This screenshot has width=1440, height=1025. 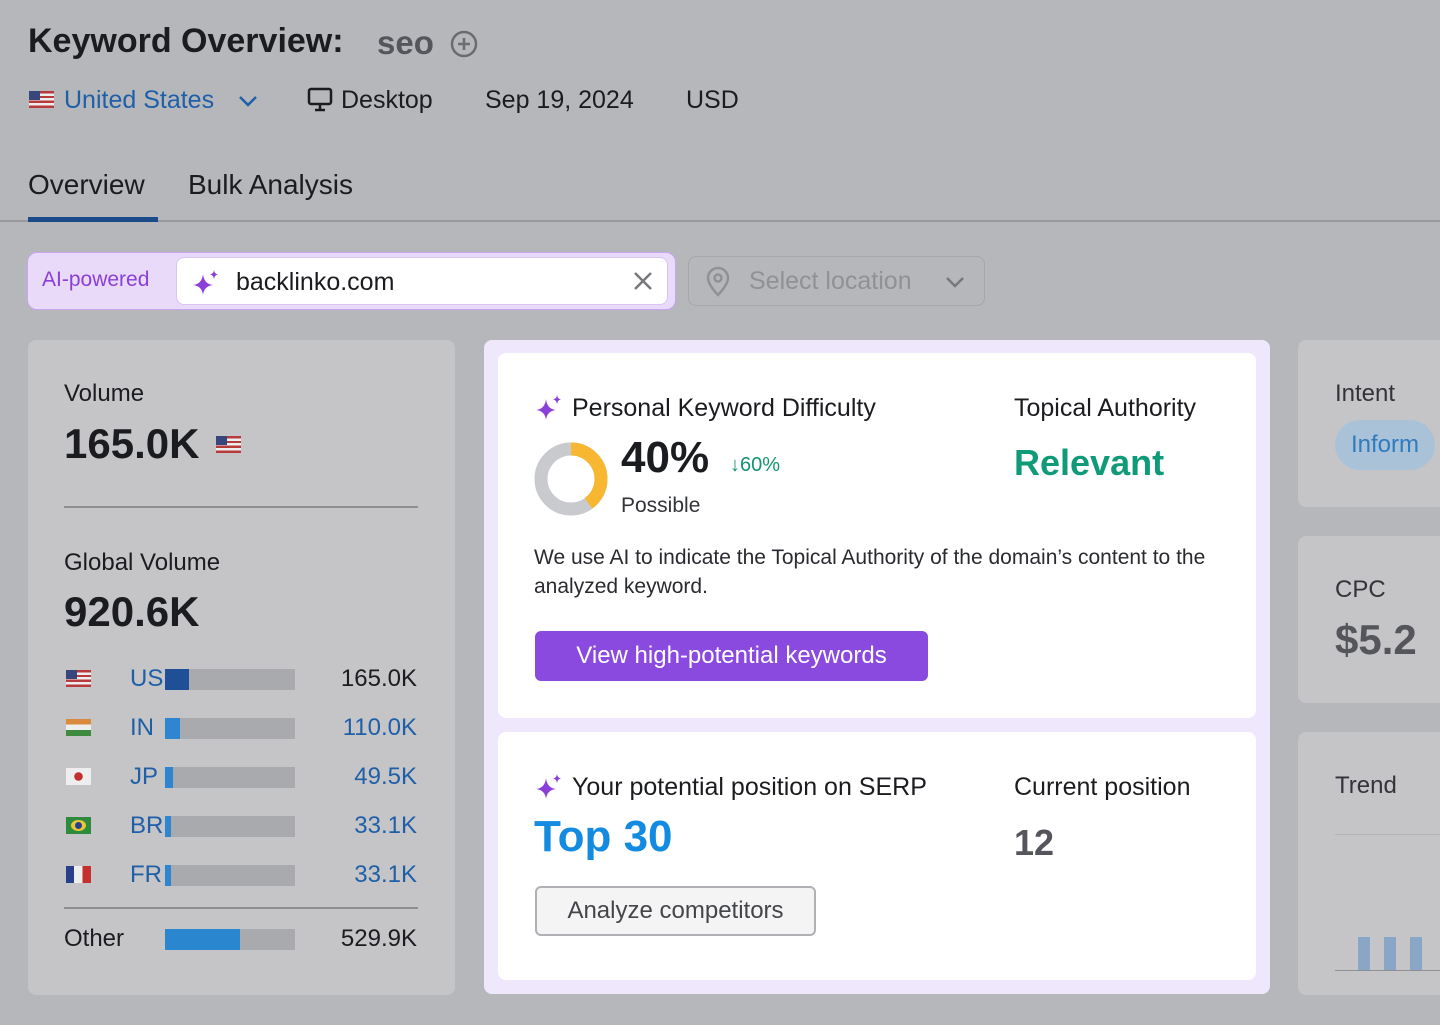 I want to click on other-label: Other, so click(x=94, y=938).